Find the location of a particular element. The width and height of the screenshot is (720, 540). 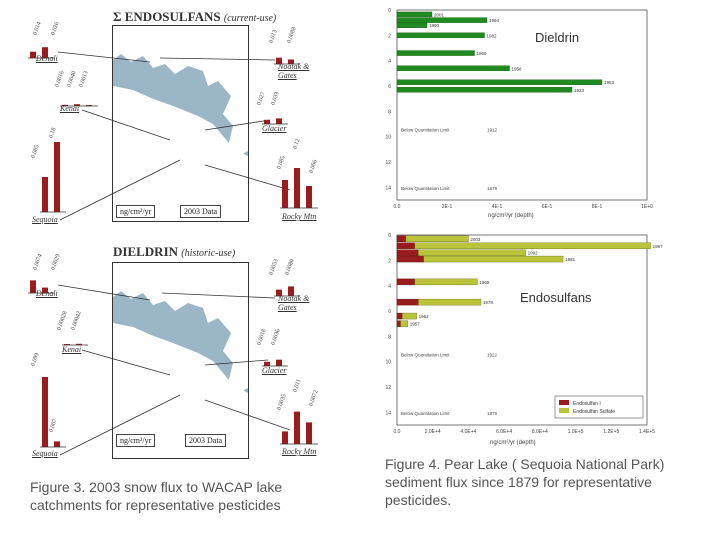

dieldrin-xtick-5: 1E+0 is located at coordinates (647, 207).